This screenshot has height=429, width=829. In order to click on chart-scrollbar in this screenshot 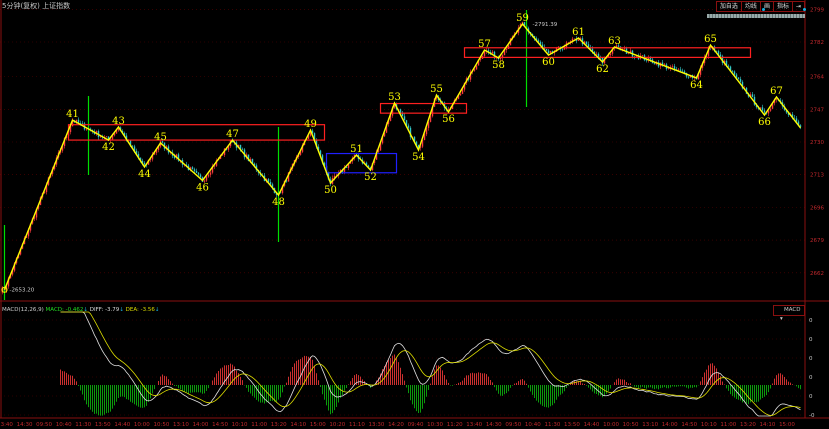, I will do `click(756, 16)`.